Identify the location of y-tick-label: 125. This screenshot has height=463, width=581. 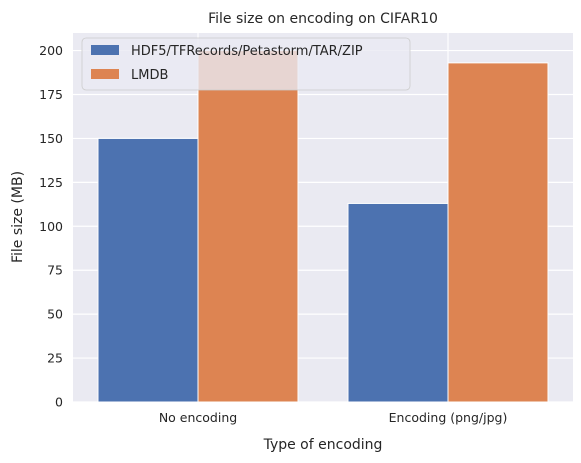
(51, 182).